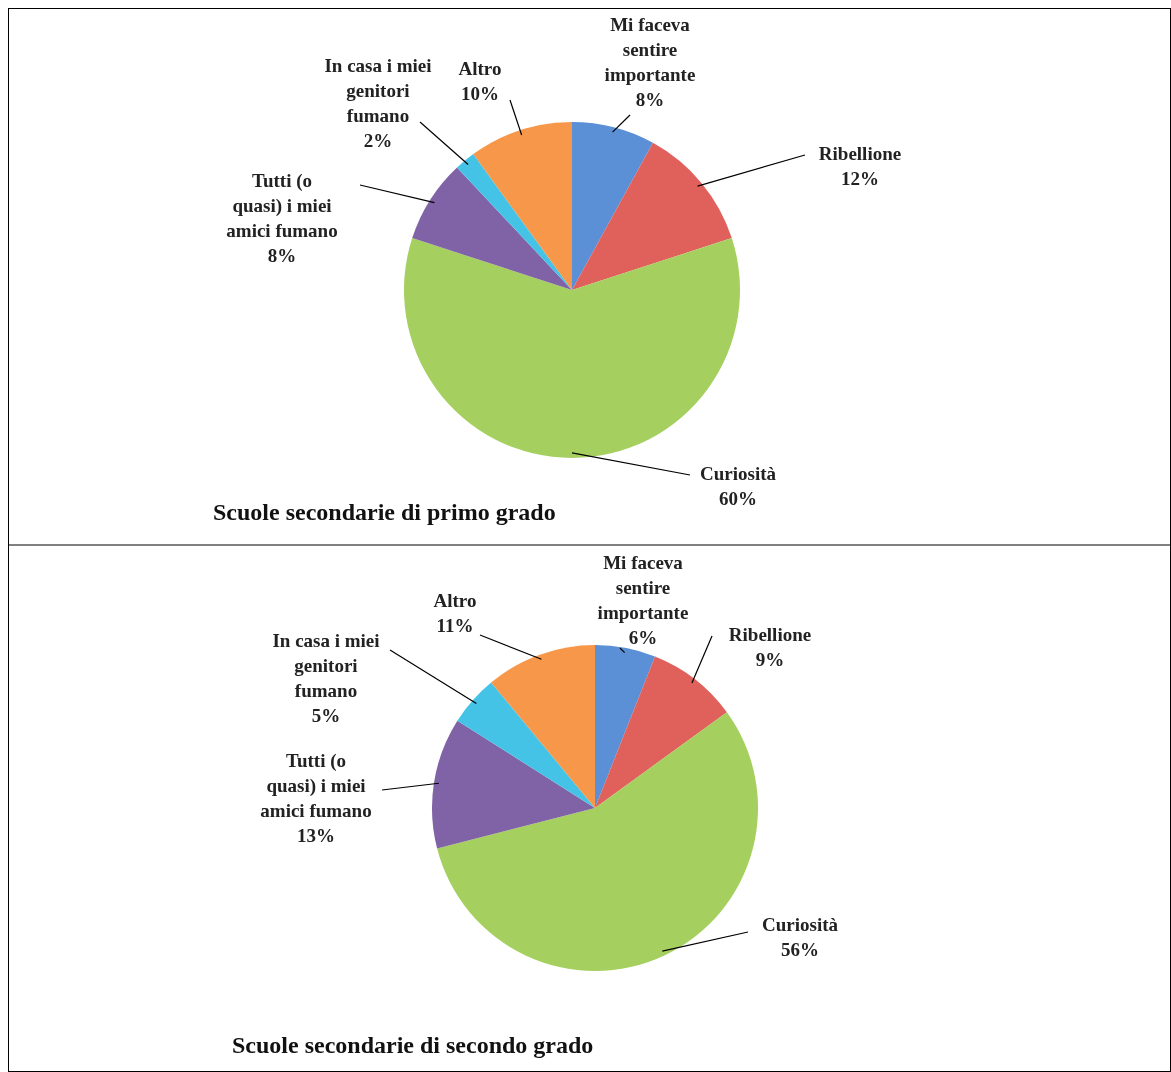 Image resolution: width=1171 pixels, height=1072 pixels. Describe the element at coordinates (316, 835) in the screenshot. I see `data-label: 13%` at that location.